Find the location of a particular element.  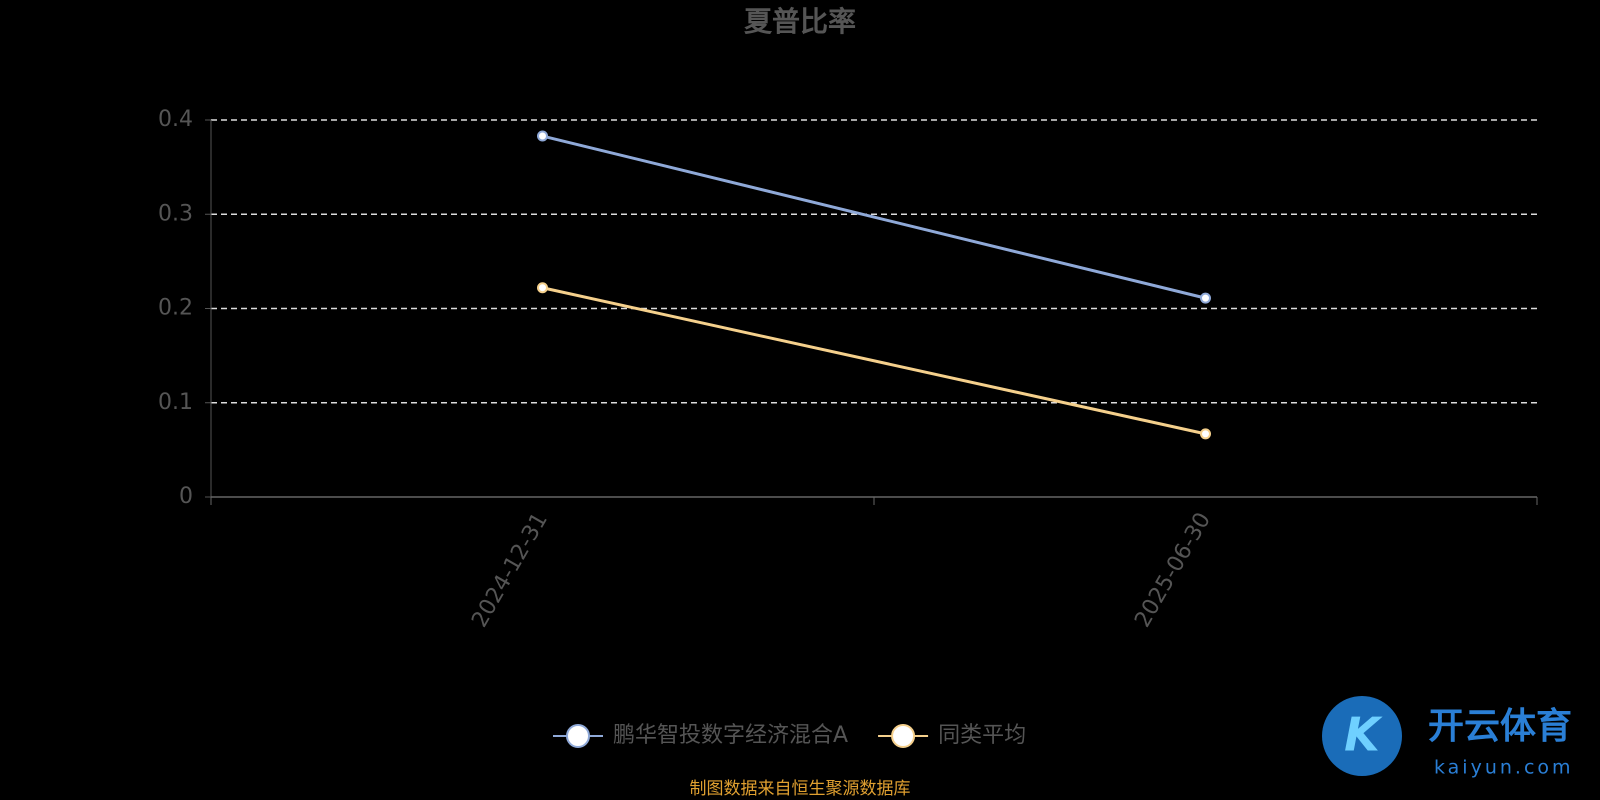

watermark-logo is located at coordinates (1362, 736).